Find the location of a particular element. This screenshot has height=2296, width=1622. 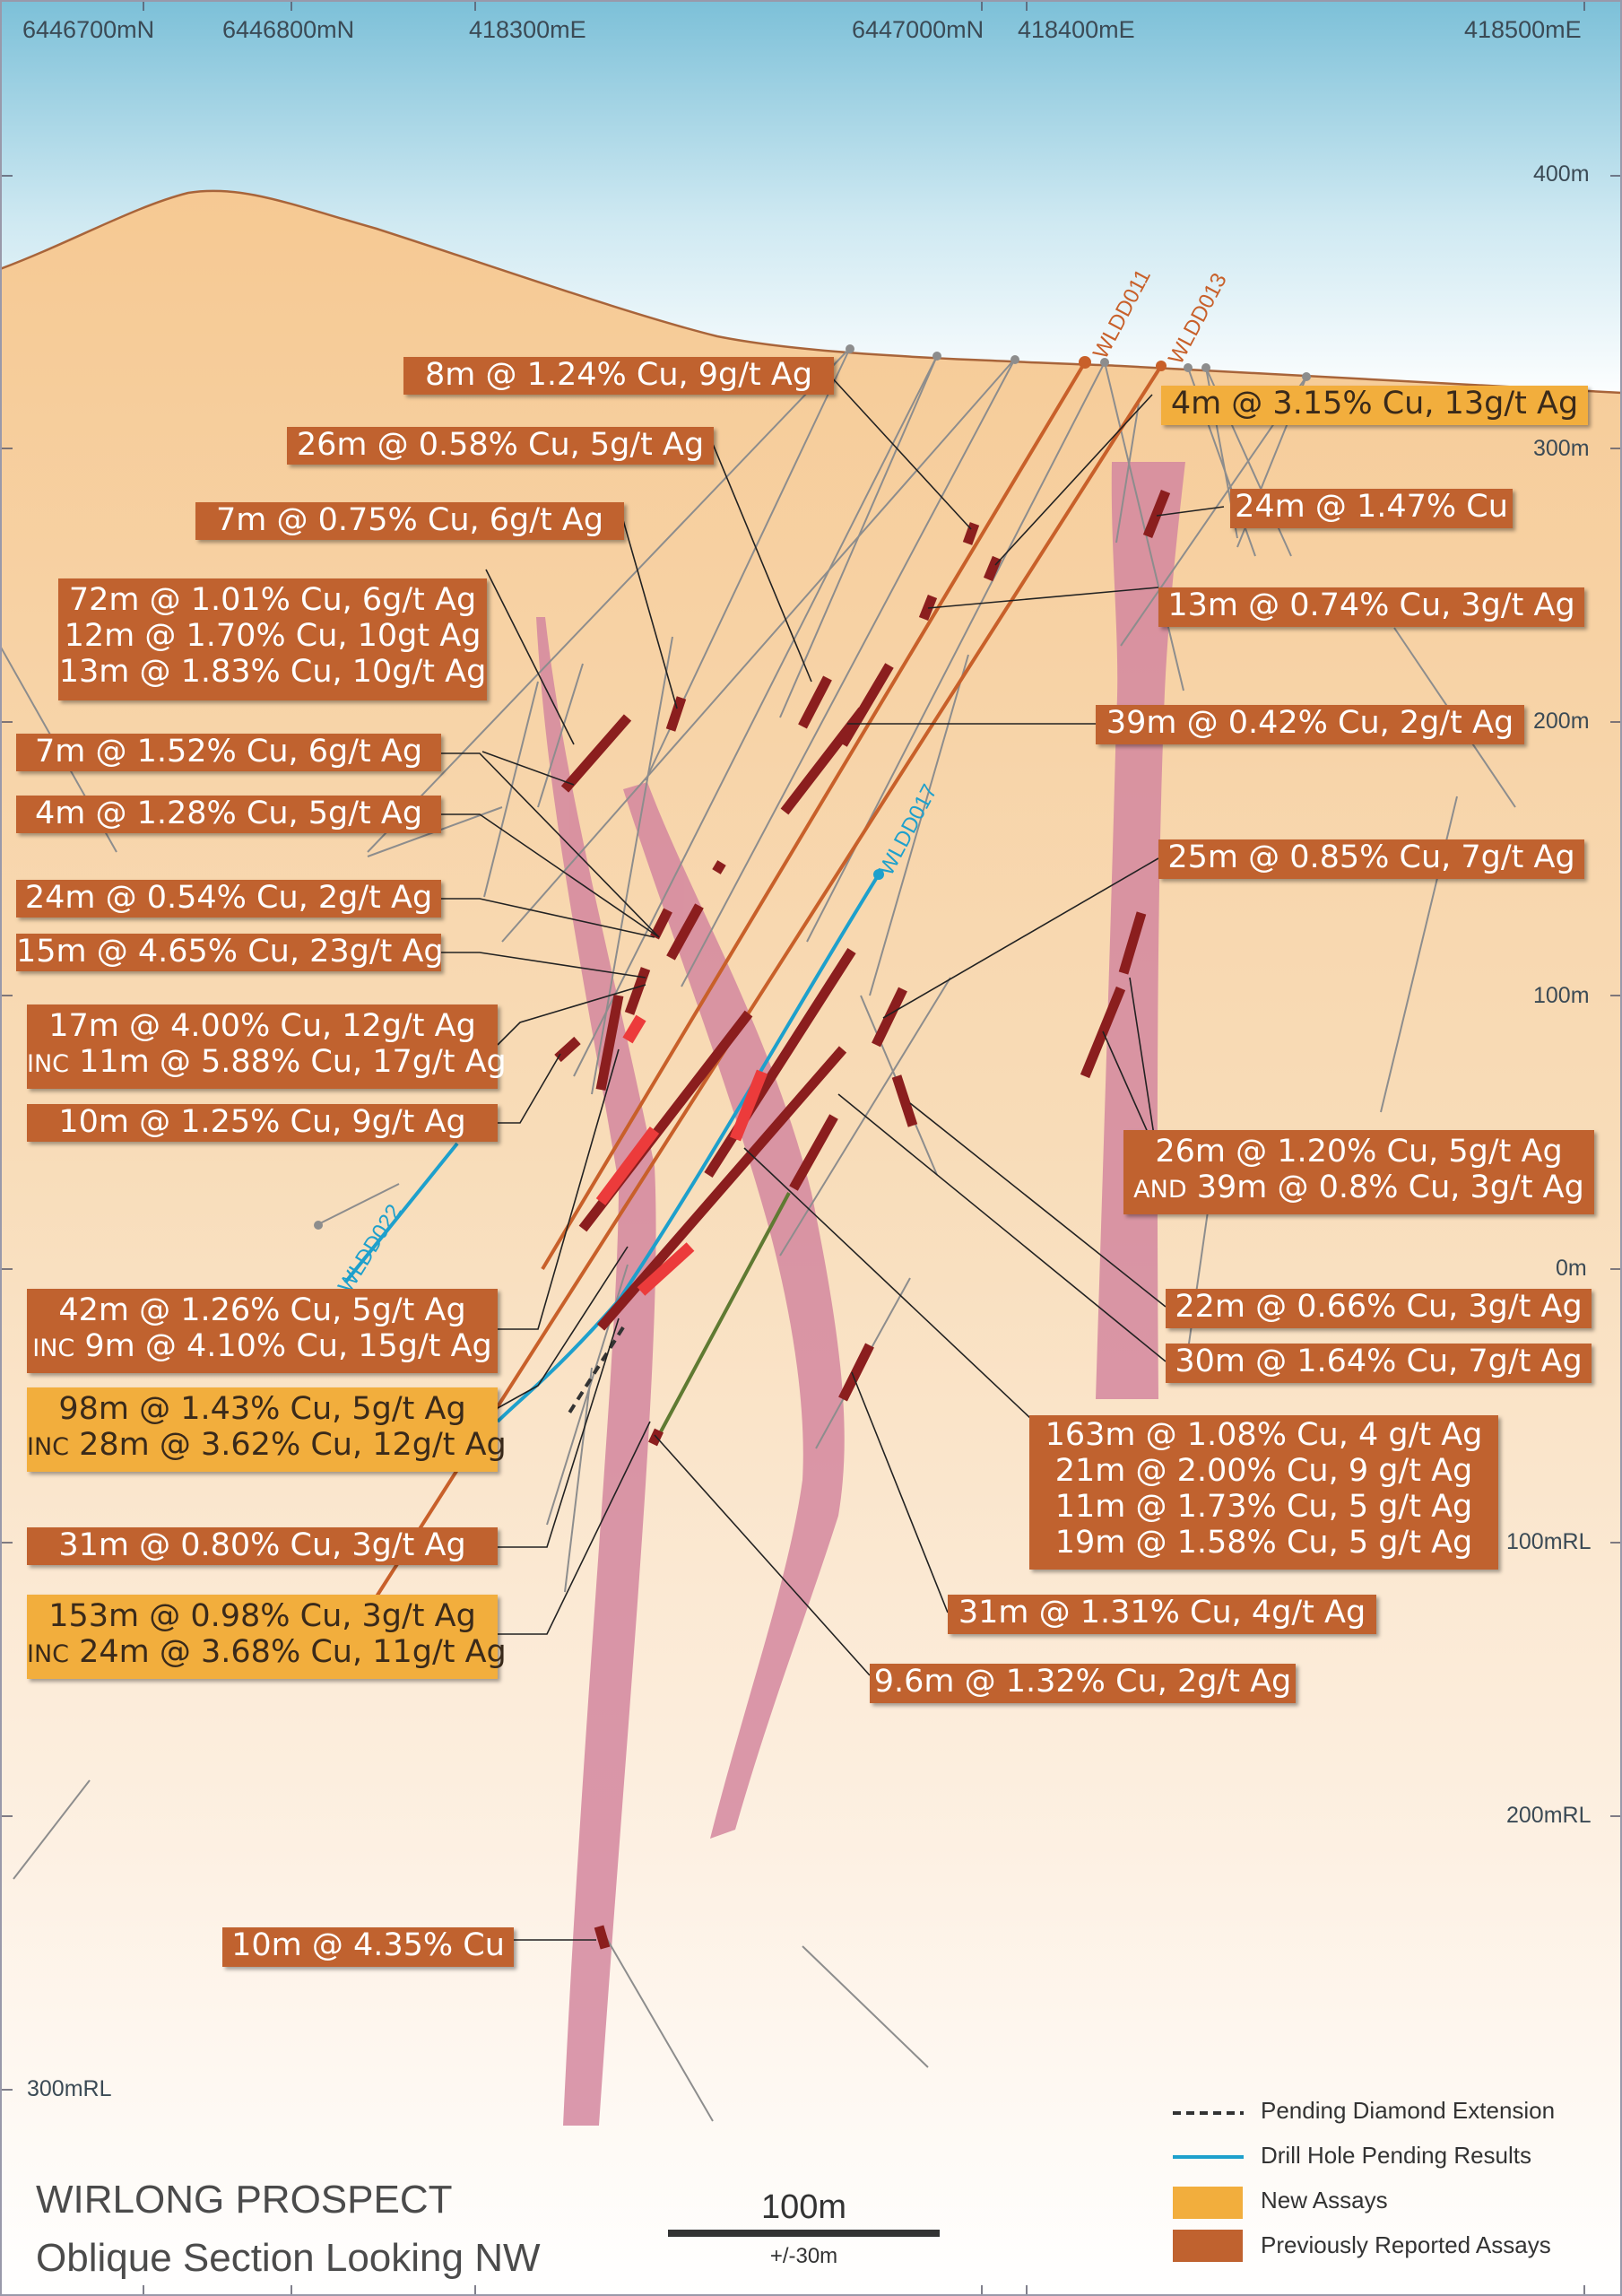

assay-line: INC 24m @ 3.68% Cu, 11g/t Ag is located at coordinates (267, 1653).